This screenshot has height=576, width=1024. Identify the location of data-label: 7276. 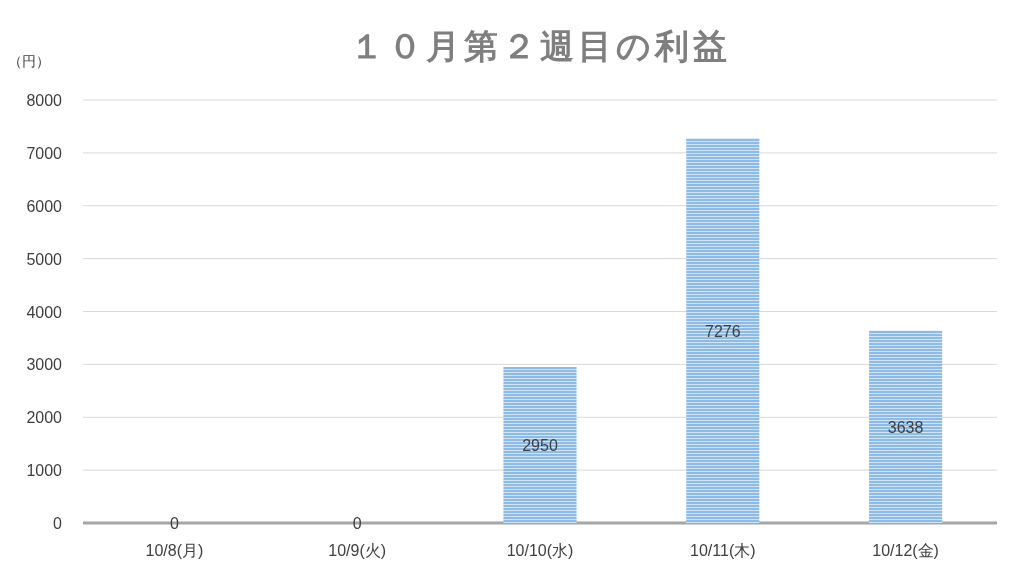
(723, 331).